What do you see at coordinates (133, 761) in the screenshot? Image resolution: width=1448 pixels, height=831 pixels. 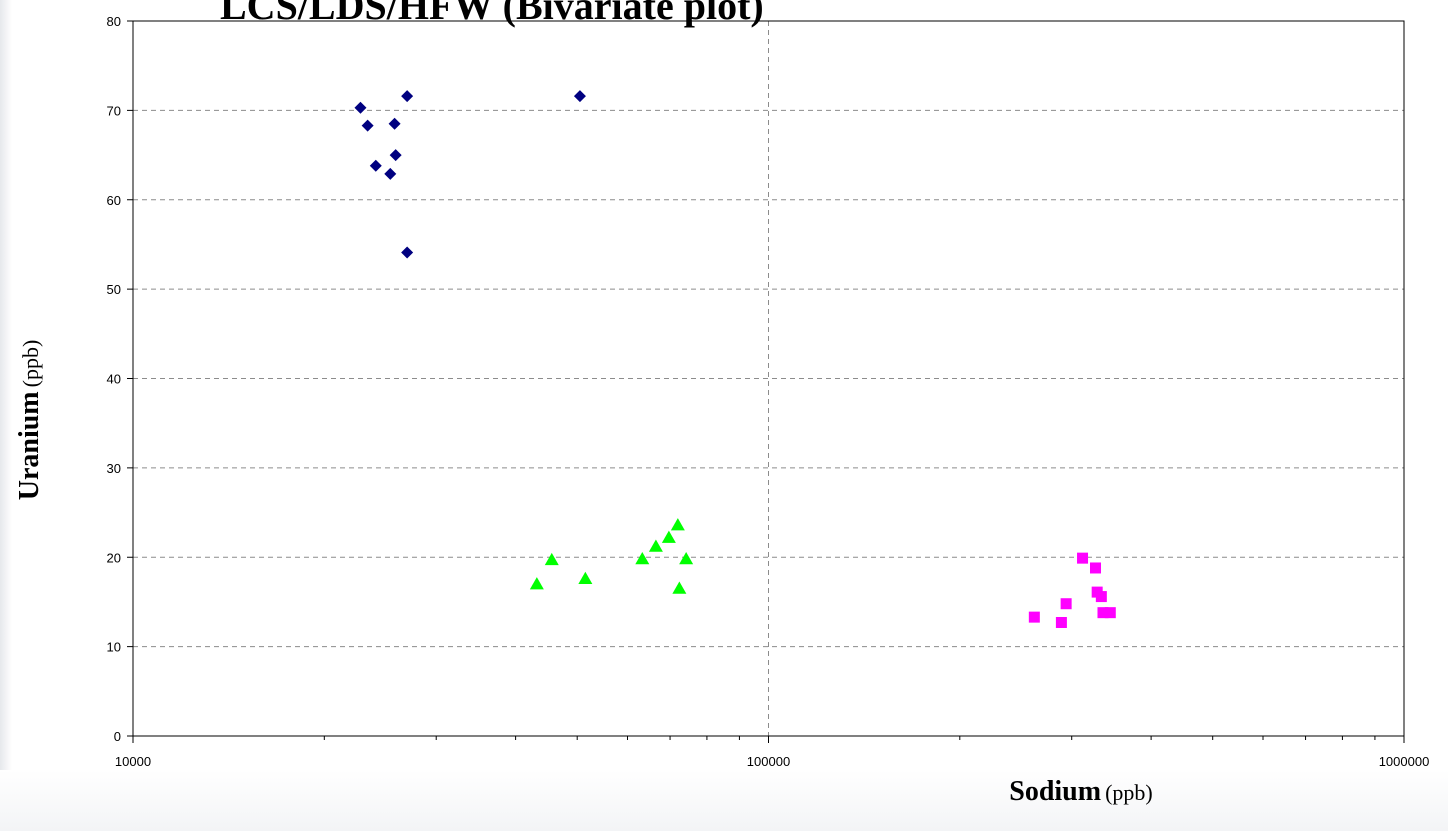 I see `x-tick-label: 10000` at bounding box center [133, 761].